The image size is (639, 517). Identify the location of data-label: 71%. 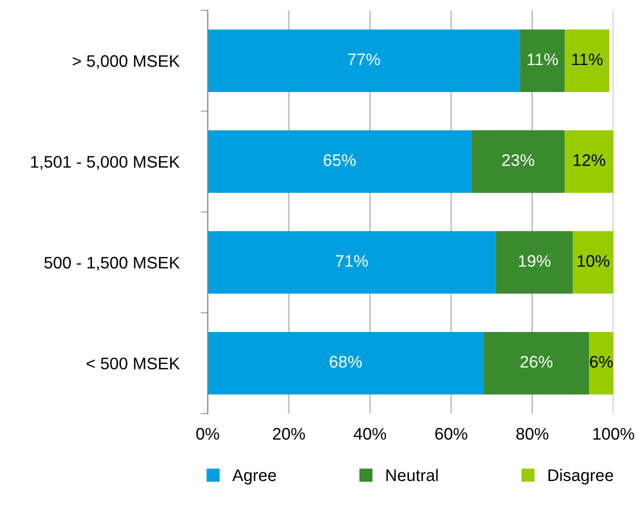
(352, 261).